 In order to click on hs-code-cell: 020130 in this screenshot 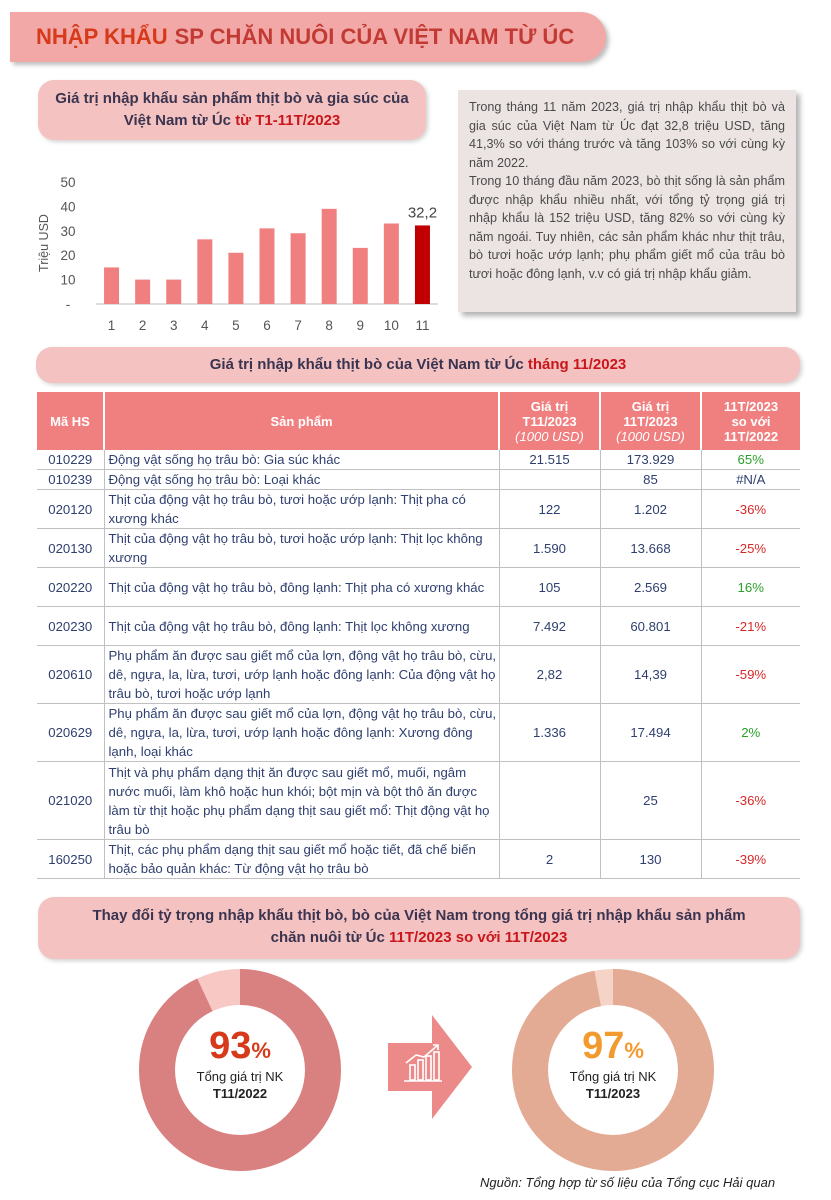, I will do `click(71, 548)`.